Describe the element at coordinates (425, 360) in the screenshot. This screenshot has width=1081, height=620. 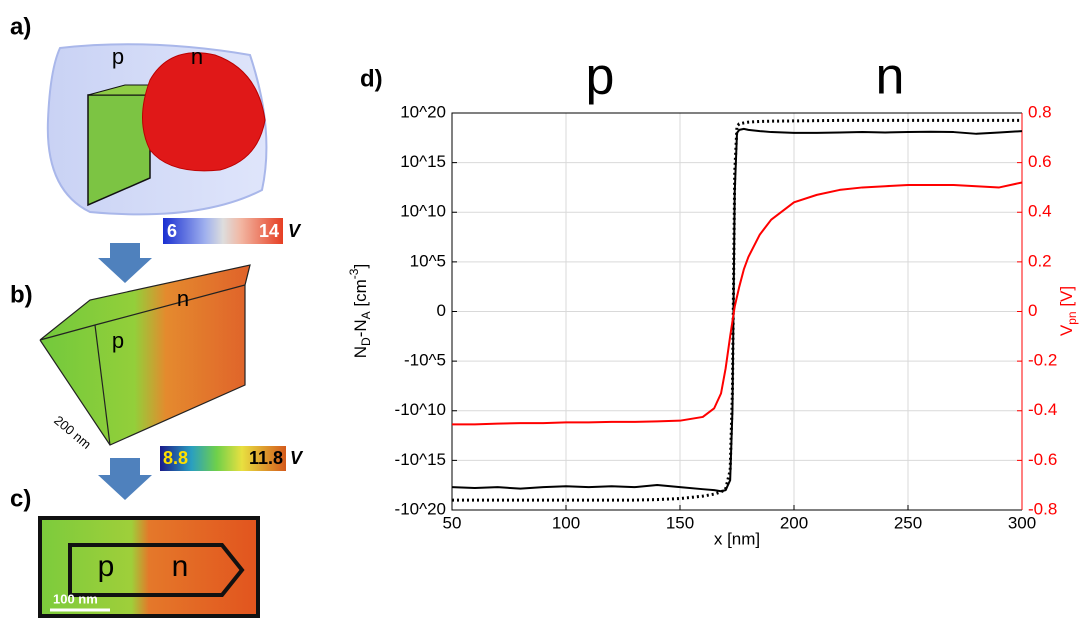
I see `y-tick-label: -10^5` at that location.